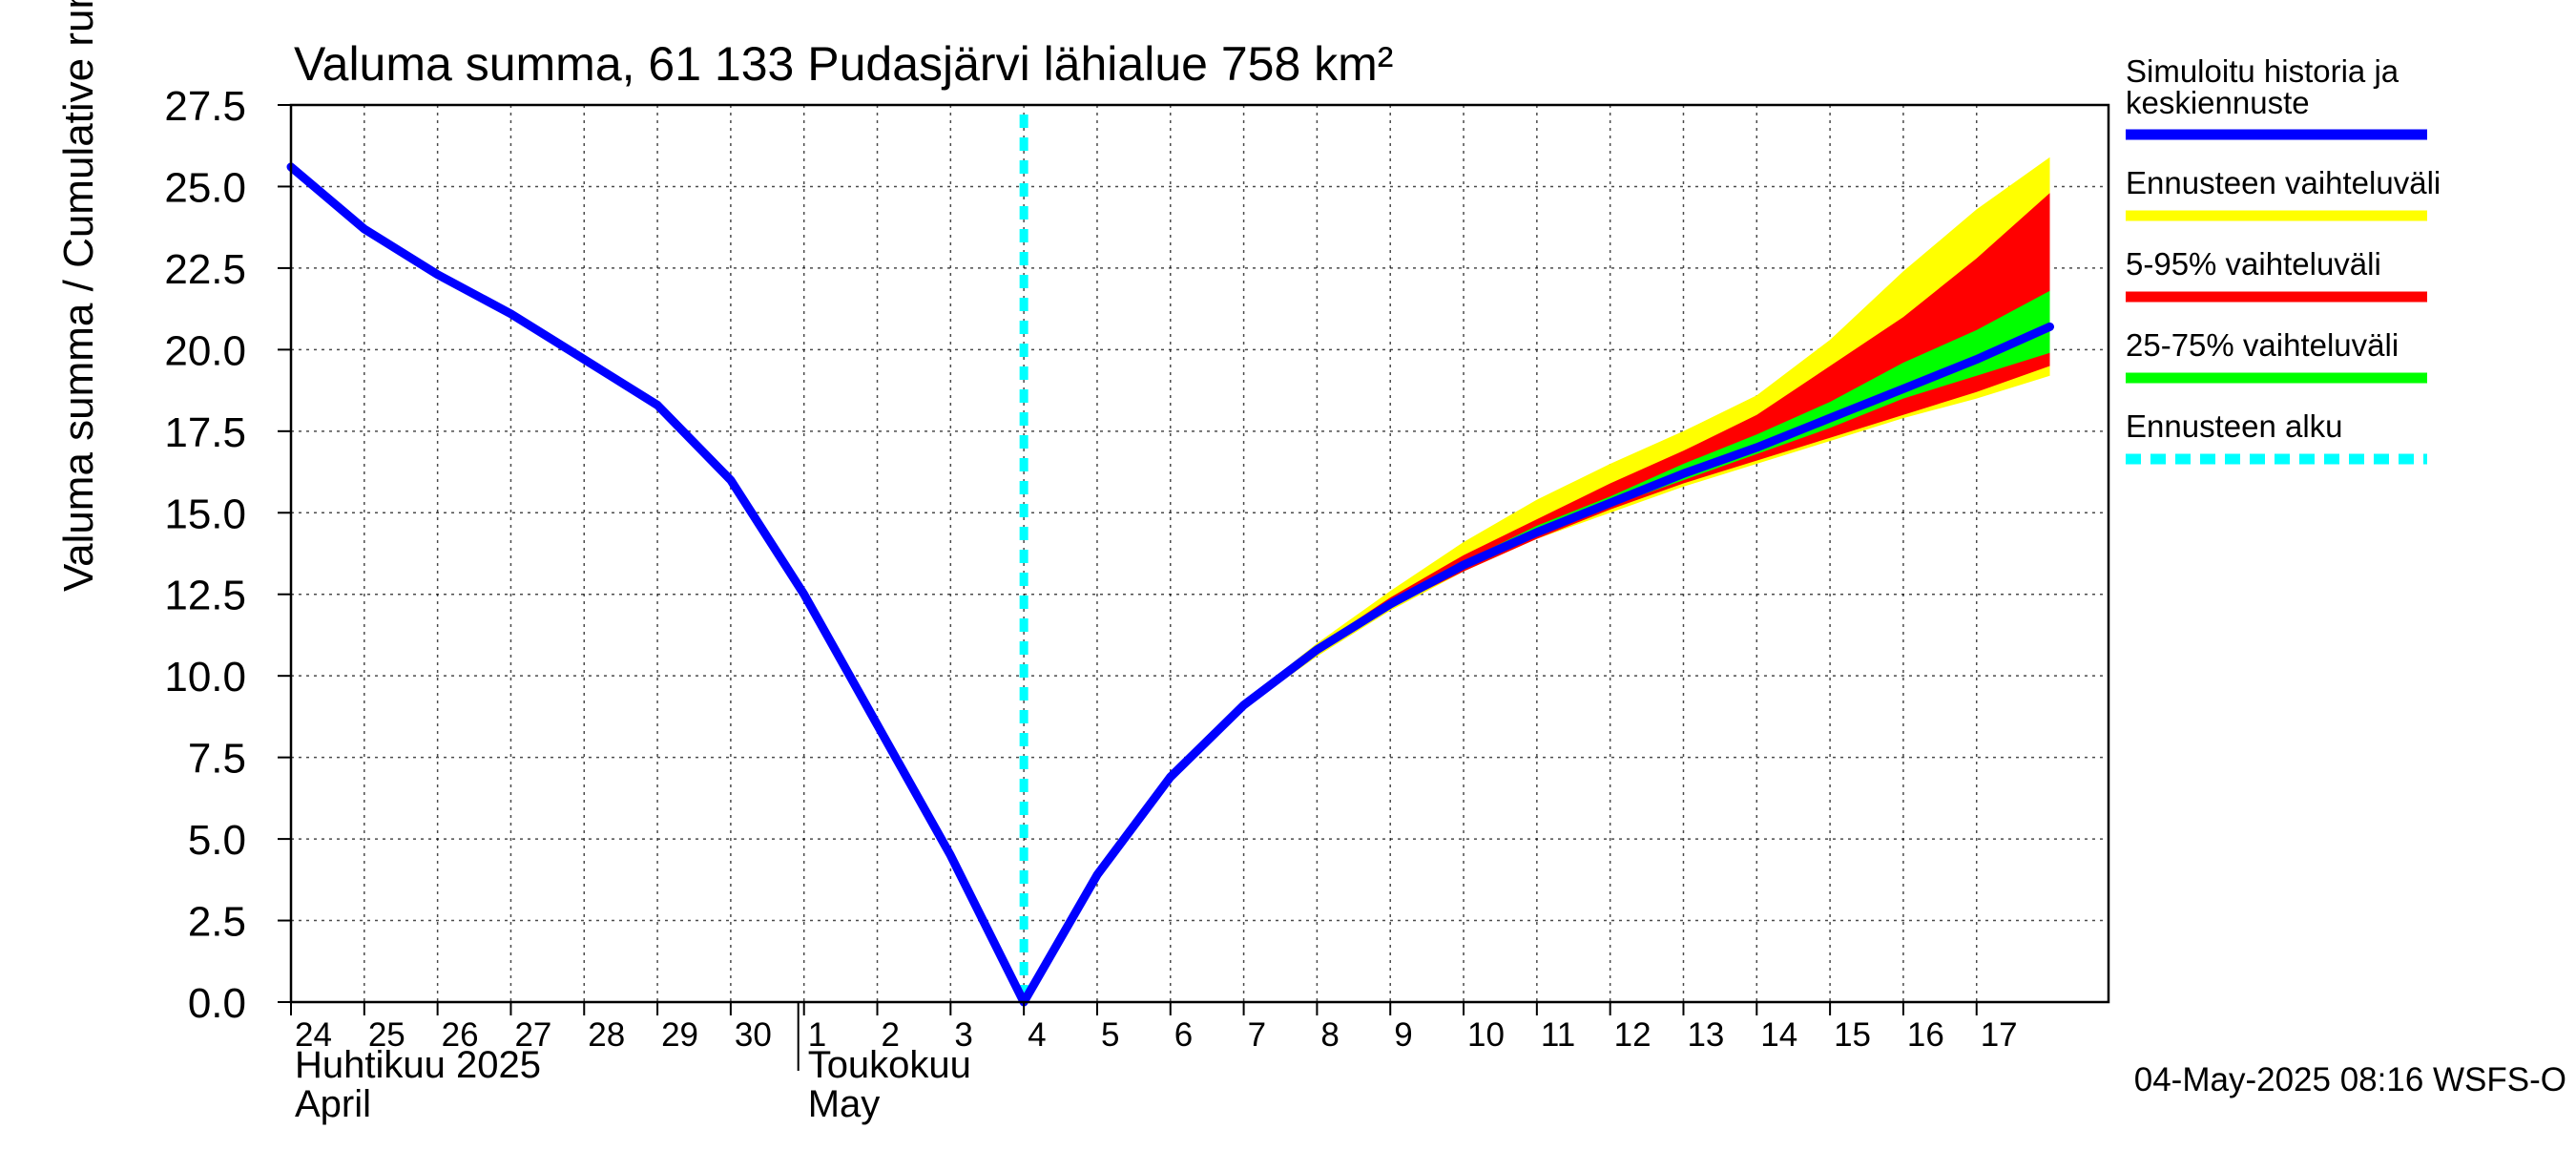  Describe the element at coordinates (1999, 1035) in the screenshot. I see `x-tick-label: 17` at that location.